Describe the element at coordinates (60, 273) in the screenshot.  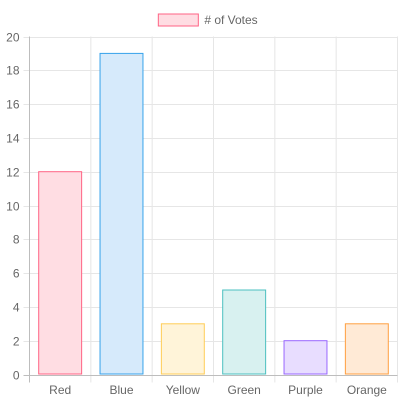
I see `bar-red` at that location.